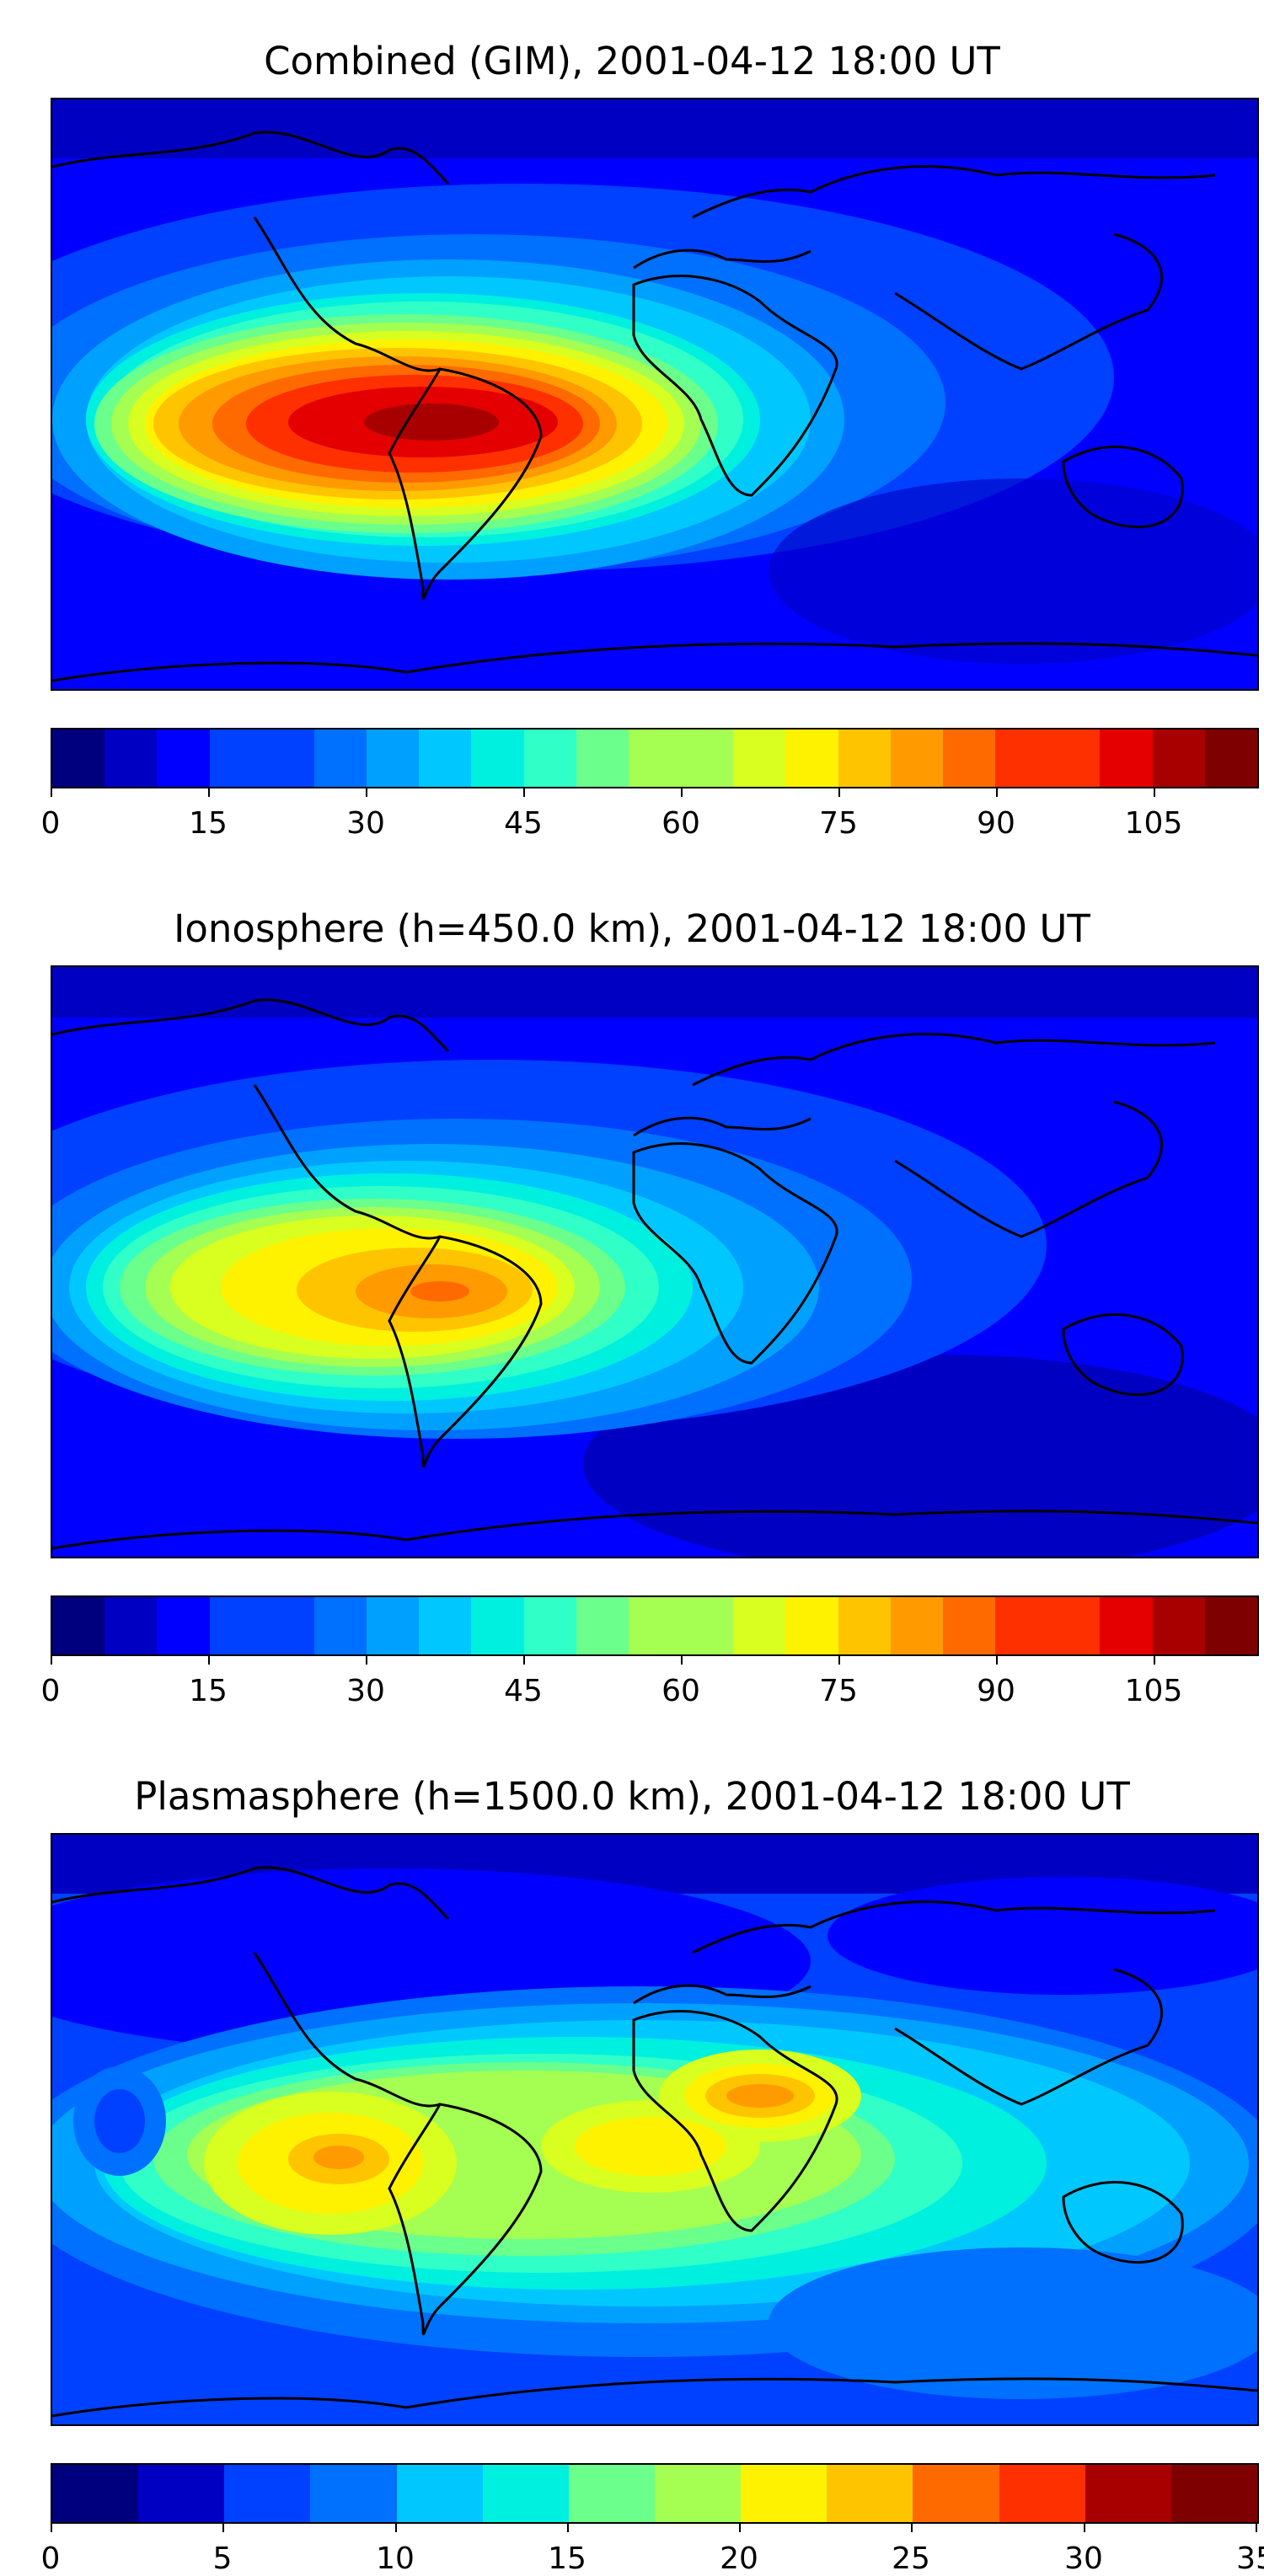 This screenshot has width=1264, height=2576. What do you see at coordinates (650, 1681) in the screenshot?
I see `colorbar-ticks-ionosphere: 0 15 30 45 60 75 90 105` at bounding box center [650, 1681].